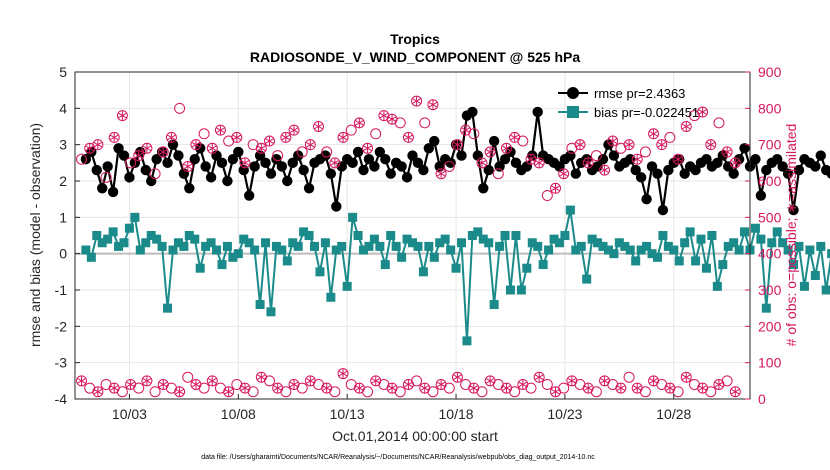  What do you see at coordinates (564, 414) in the screenshot?
I see `x-tick-label: 10/23` at bounding box center [564, 414].